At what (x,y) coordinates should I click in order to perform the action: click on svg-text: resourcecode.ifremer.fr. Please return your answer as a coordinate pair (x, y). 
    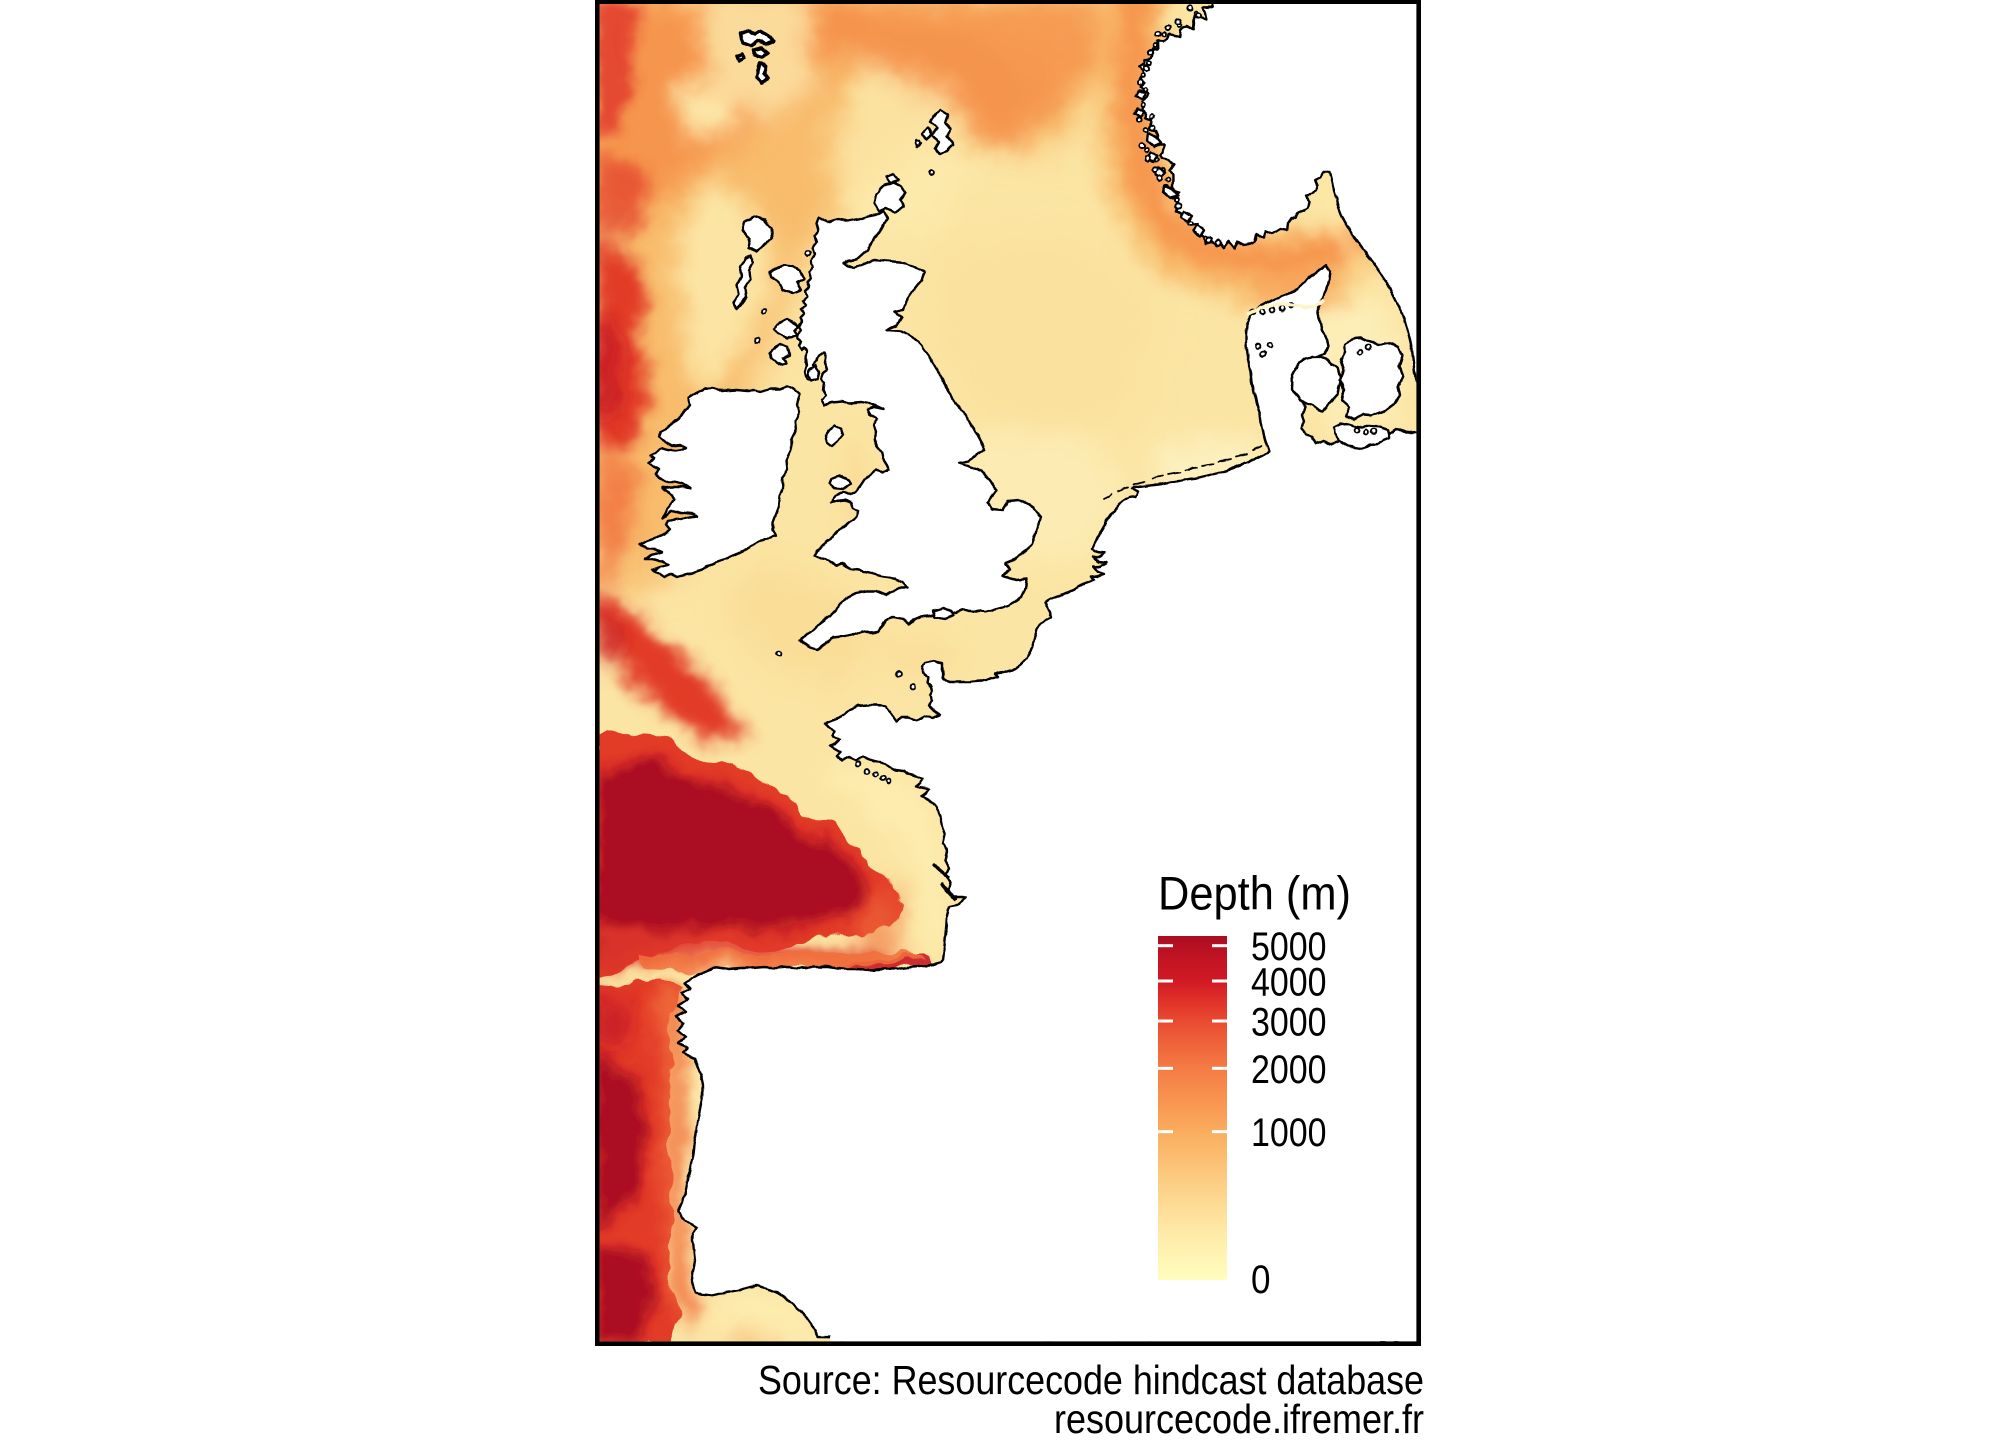
    Looking at the image, I should click on (1239, 1418).